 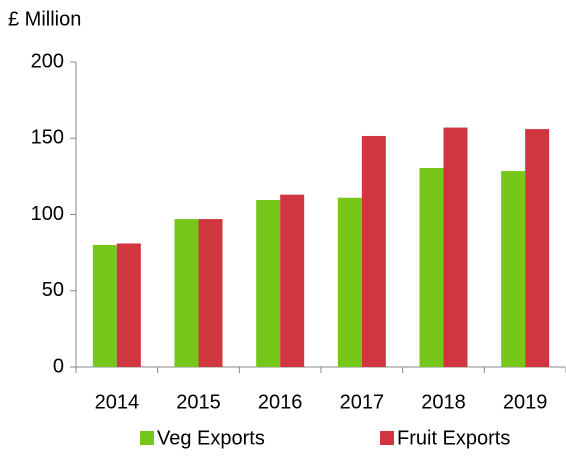 What do you see at coordinates (53, 290) in the screenshot?
I see `y-tick-label: 50` at bounding box center [53, 290].